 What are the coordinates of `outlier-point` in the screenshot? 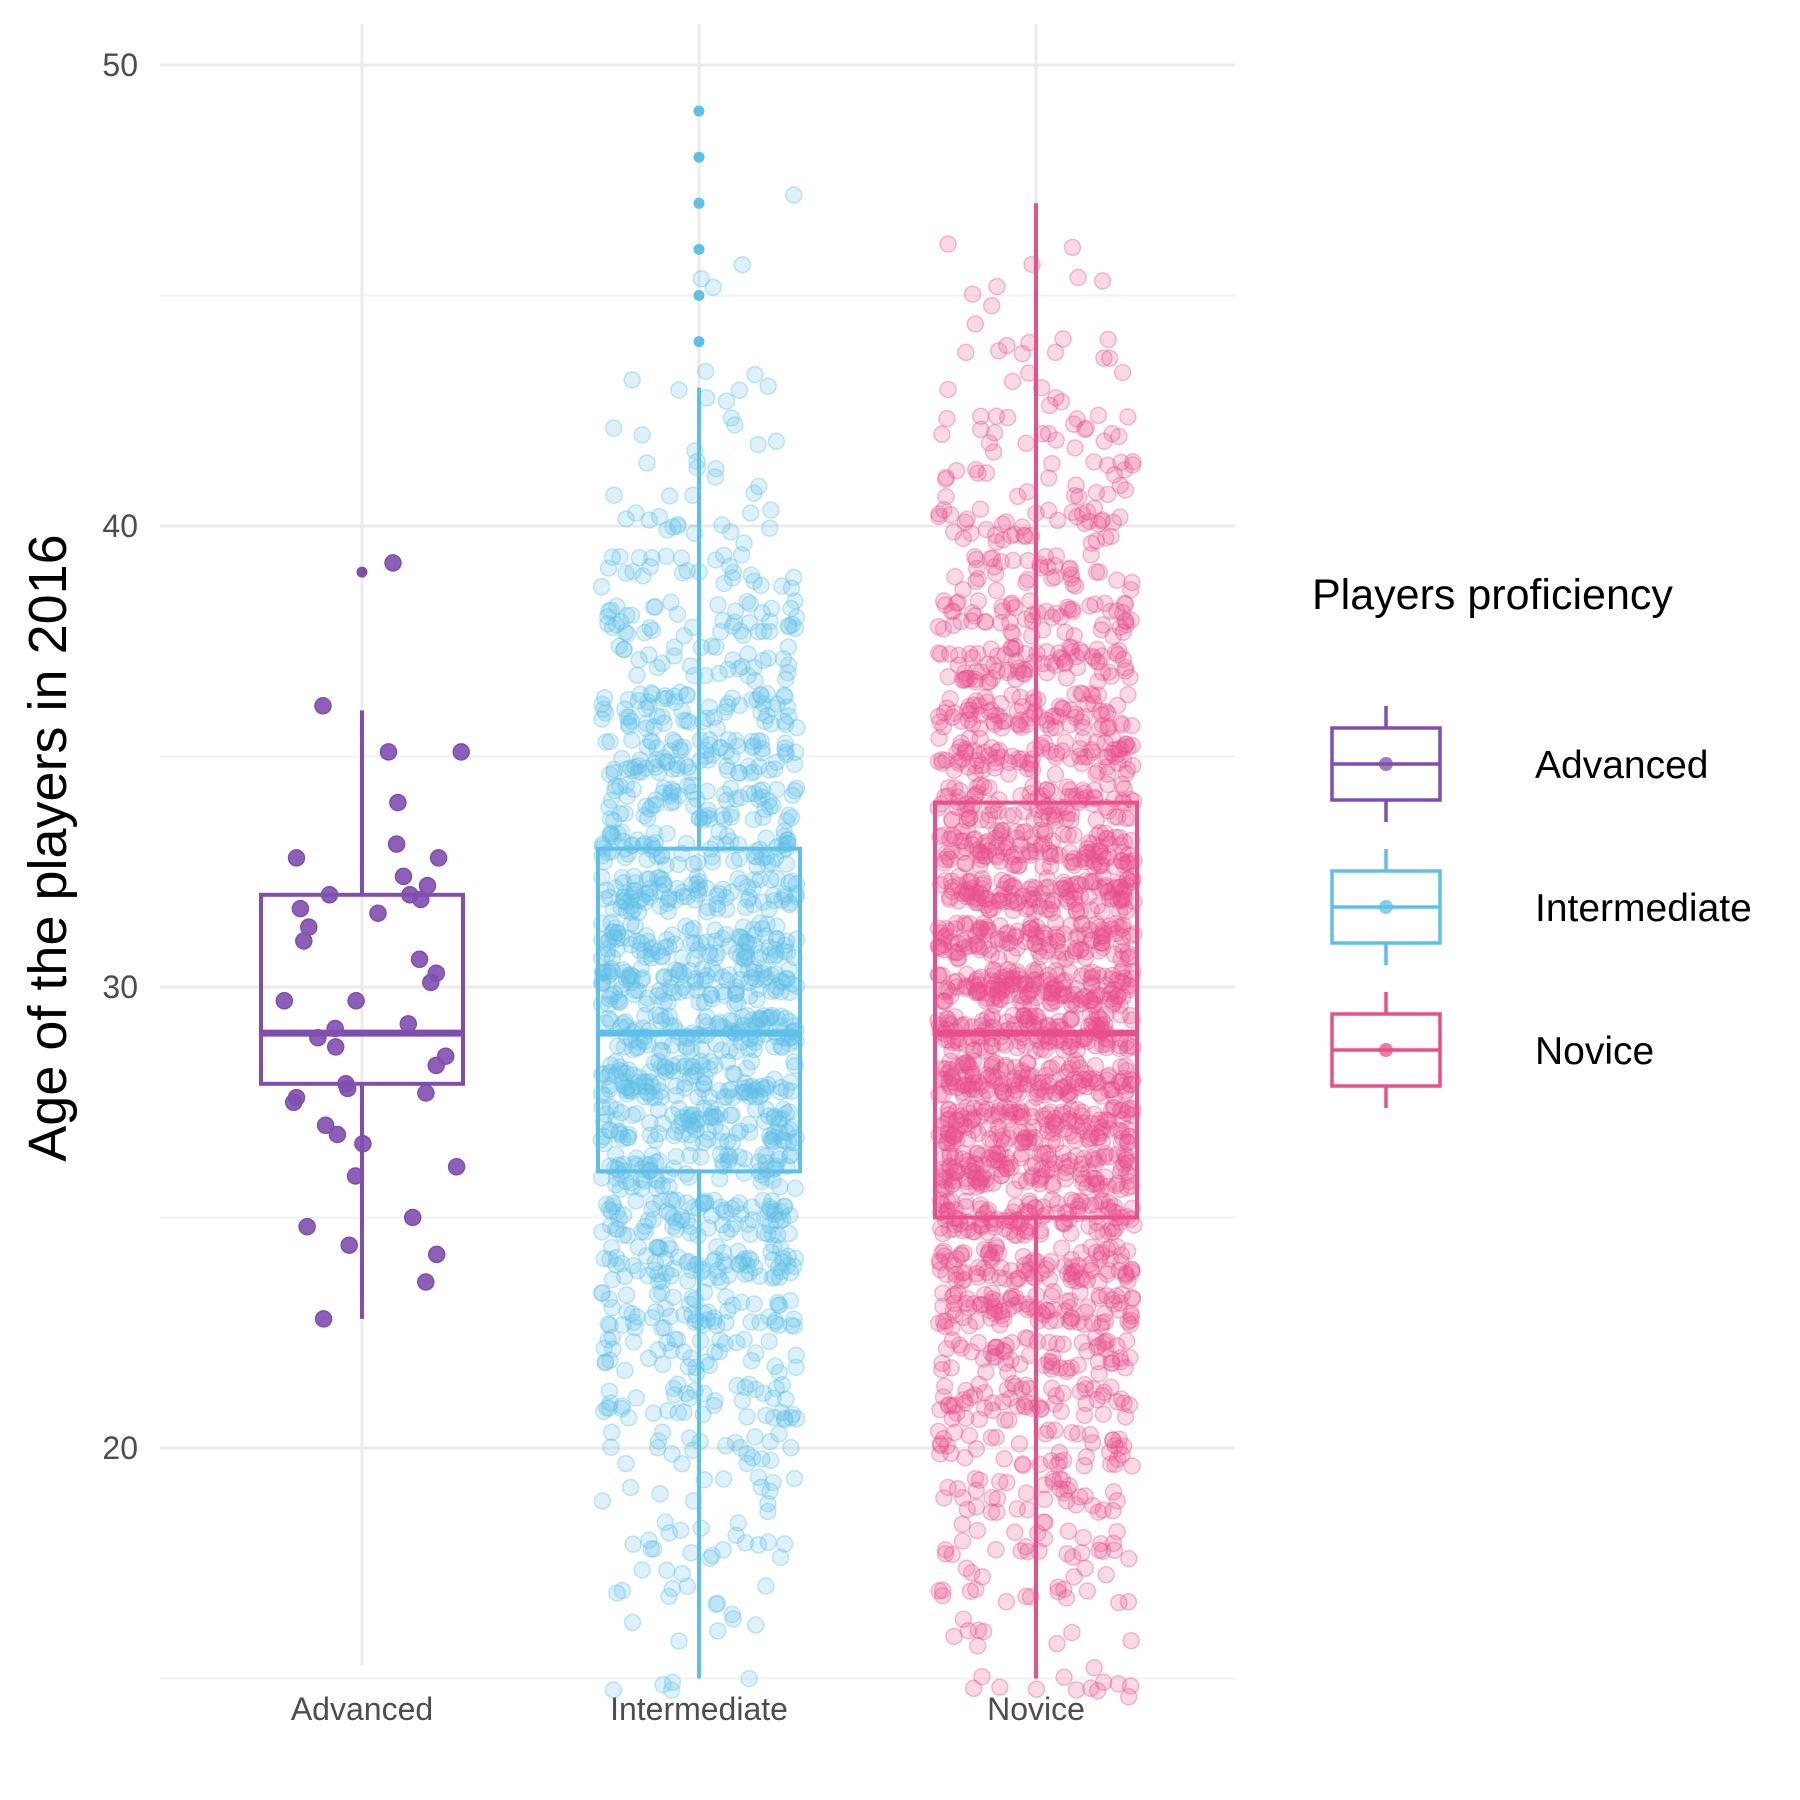 It's located at (699, 342).